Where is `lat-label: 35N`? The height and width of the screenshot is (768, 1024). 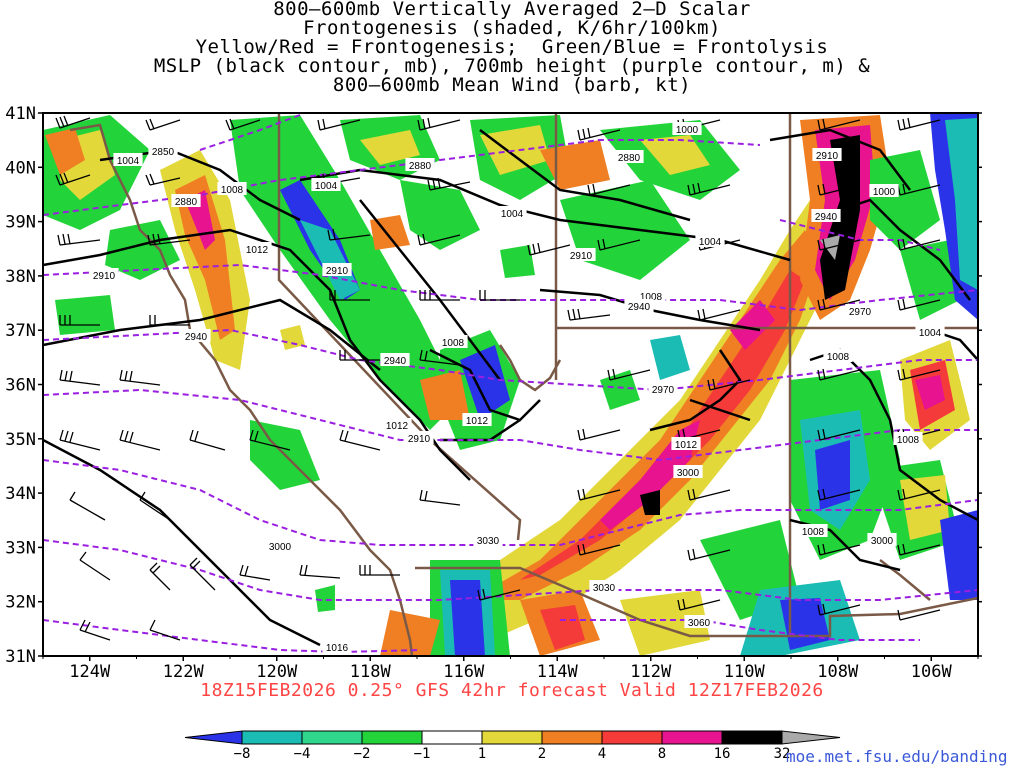
lat-label: 35N is located at coordinates (20, 440).